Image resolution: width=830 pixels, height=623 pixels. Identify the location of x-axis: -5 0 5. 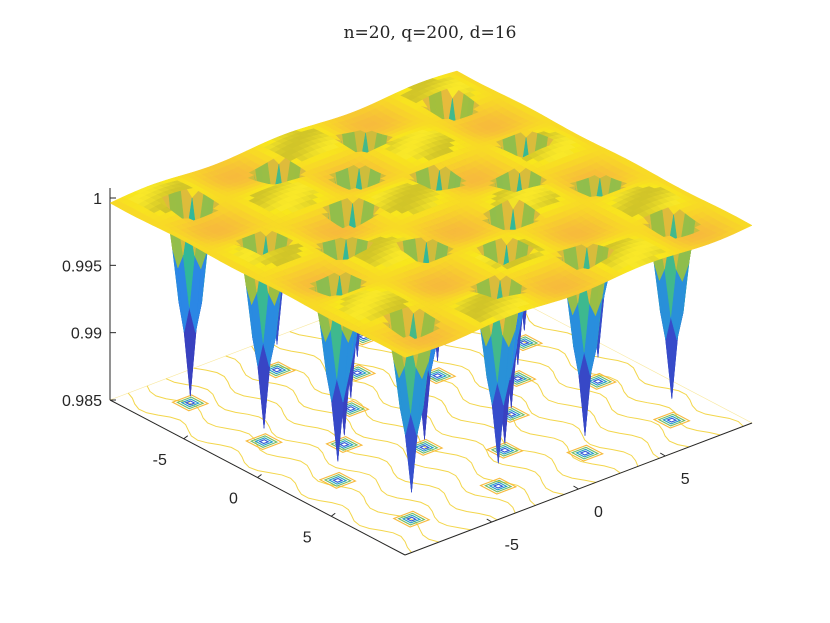
(257, 477).